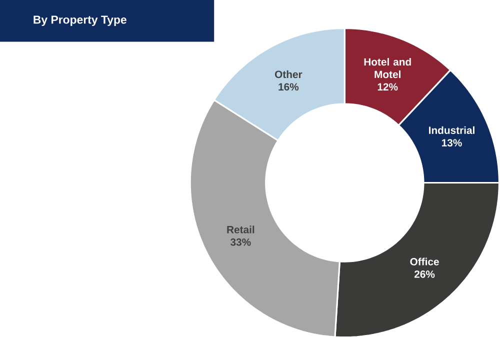  Describe the element at coordinates (80, 21) in the screenshot. I see `text: By Property Type` at that location.